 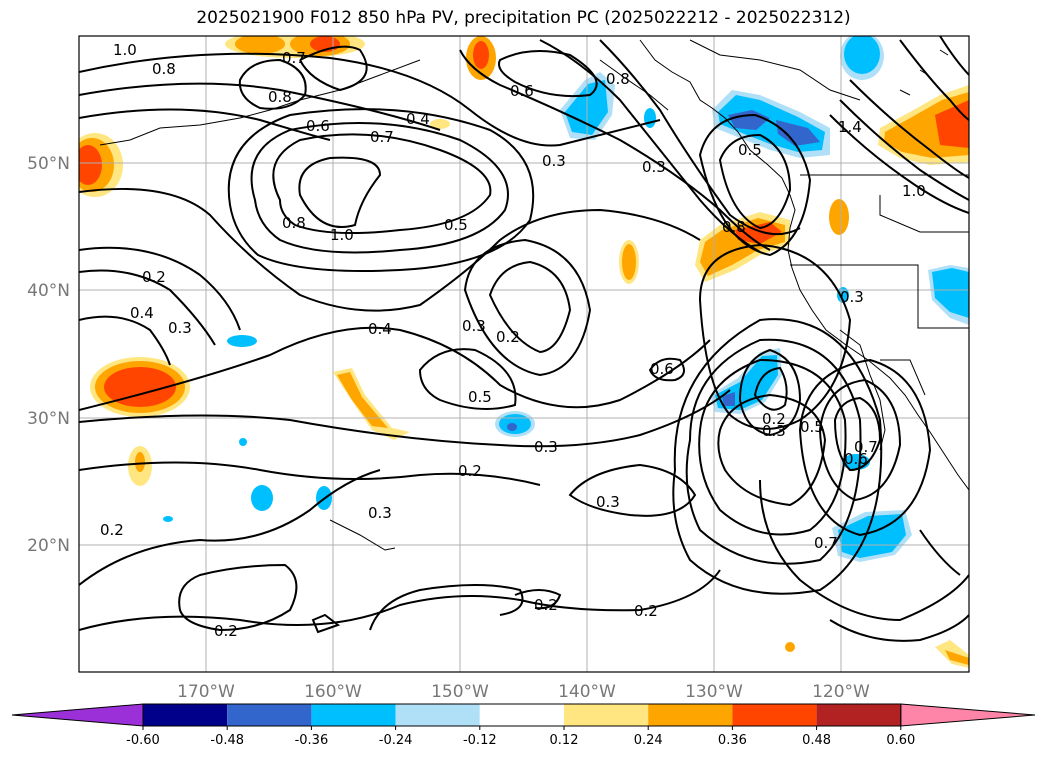 I want to click on lon-label: 160°W, so click(x=333, y=692).